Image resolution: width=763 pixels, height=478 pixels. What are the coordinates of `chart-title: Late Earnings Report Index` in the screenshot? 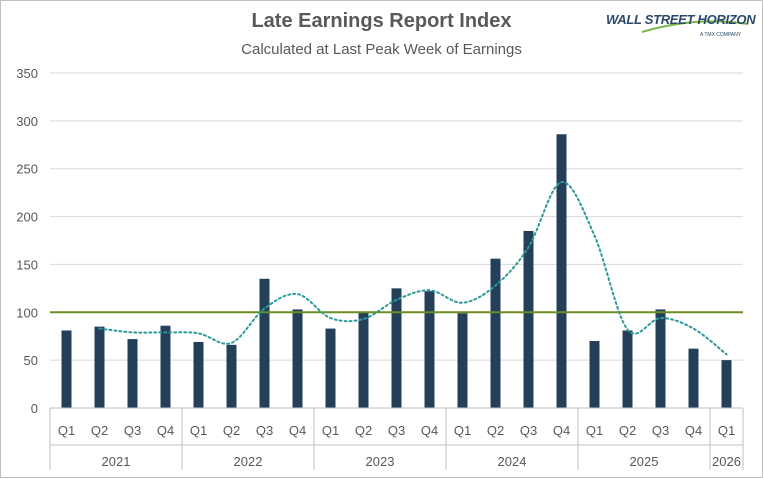 It's located at (381, 21).